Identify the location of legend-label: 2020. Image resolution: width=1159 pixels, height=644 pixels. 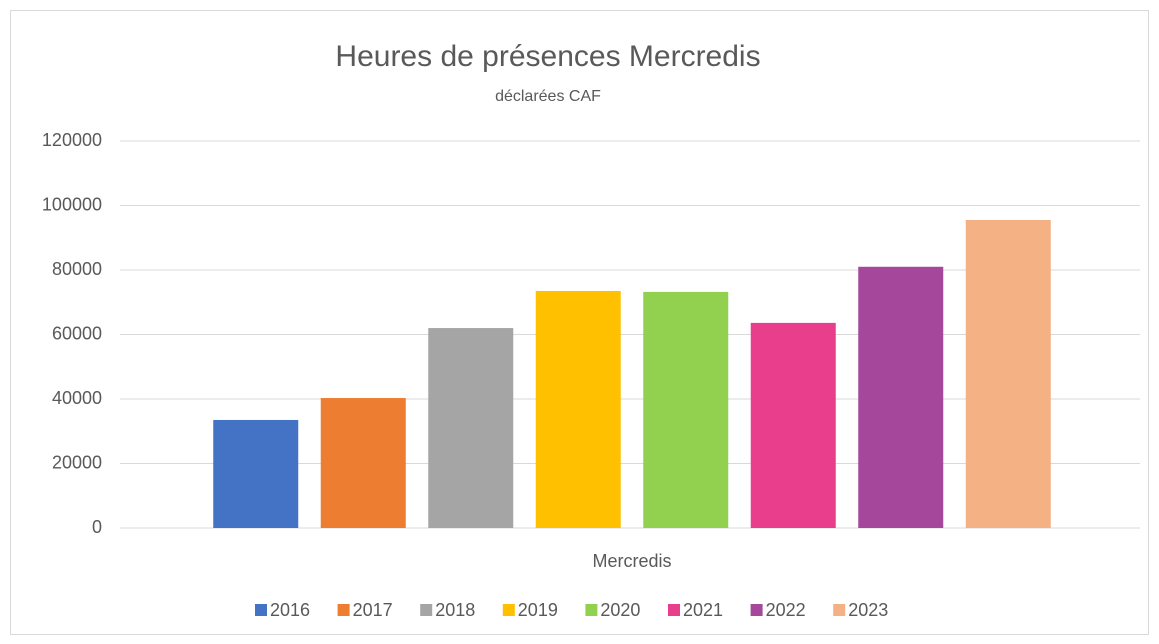
(620, 610).